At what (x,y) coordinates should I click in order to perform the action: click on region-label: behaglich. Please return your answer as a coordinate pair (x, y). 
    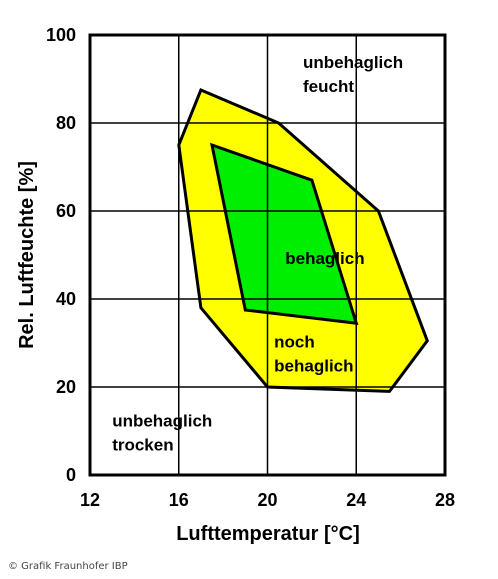
    Looking at the image, I should click on (324, 258).